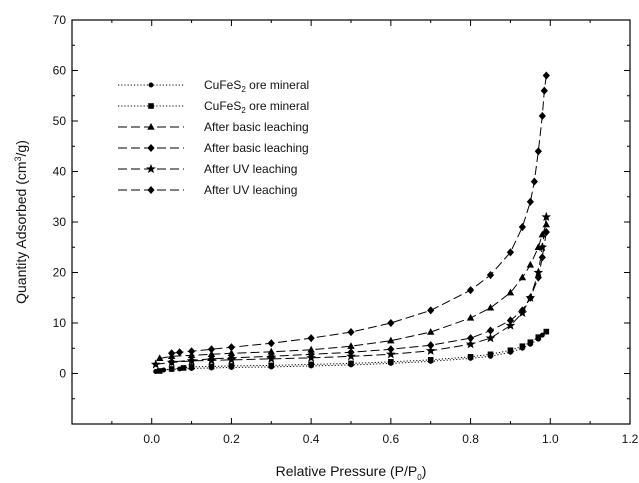 The height and width of the screenshot is (483, 639). What do you see at coordinates (630, 439) in the screenshot?
I see `x-tick-label: 1.2` at bounding box center [630, 439].